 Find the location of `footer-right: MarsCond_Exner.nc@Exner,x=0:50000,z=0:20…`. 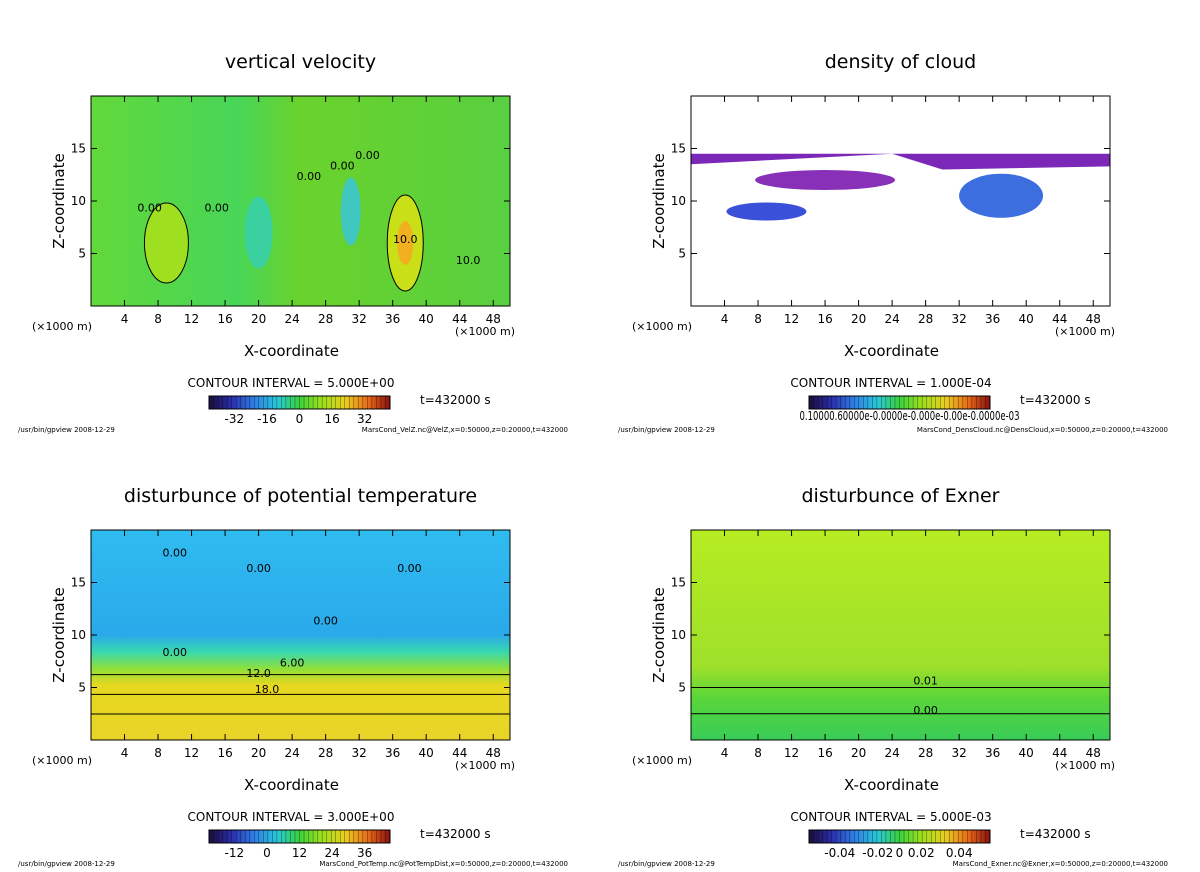

footer-right: MarsCond_Exner.nc@Exner,x=0:50000,z=0:20… is located at coordinates (1060, 864).